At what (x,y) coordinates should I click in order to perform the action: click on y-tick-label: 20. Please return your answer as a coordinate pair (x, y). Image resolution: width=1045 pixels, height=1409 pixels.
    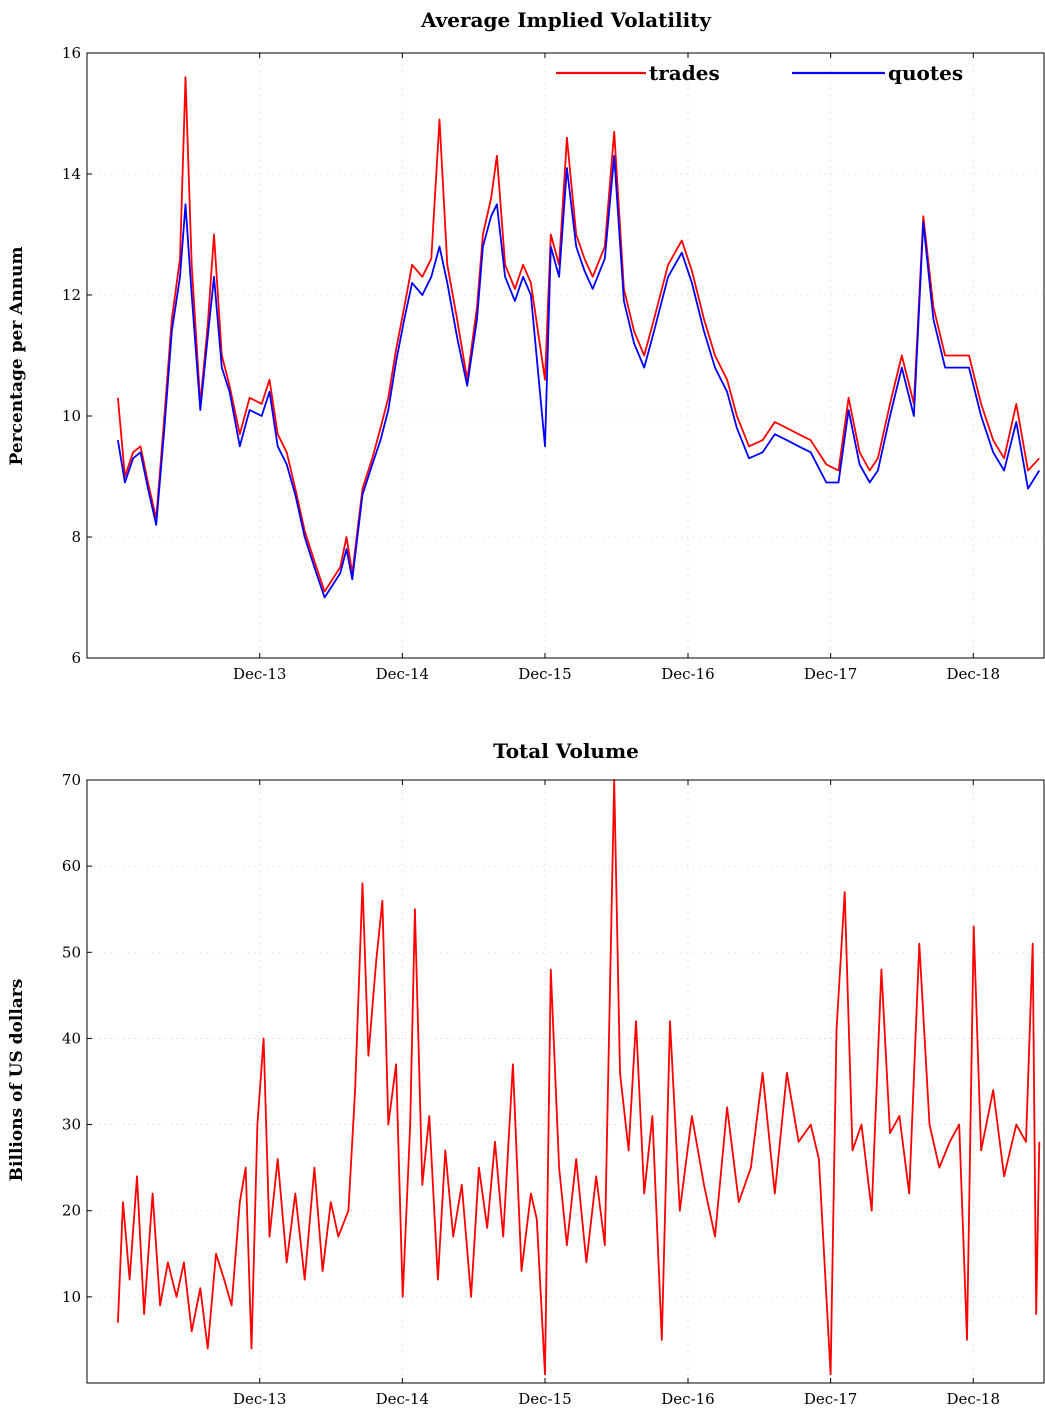
    Looking at the image, I should click on (71, 1211).